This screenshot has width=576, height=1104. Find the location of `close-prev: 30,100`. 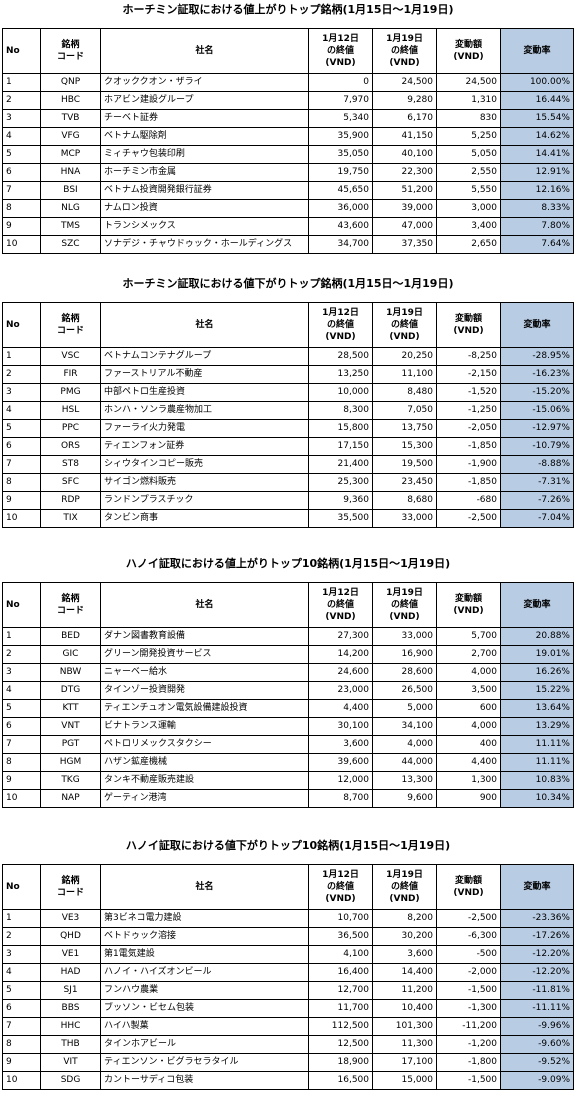

close-prev: 30,100 is located at coordinates (340, 726).